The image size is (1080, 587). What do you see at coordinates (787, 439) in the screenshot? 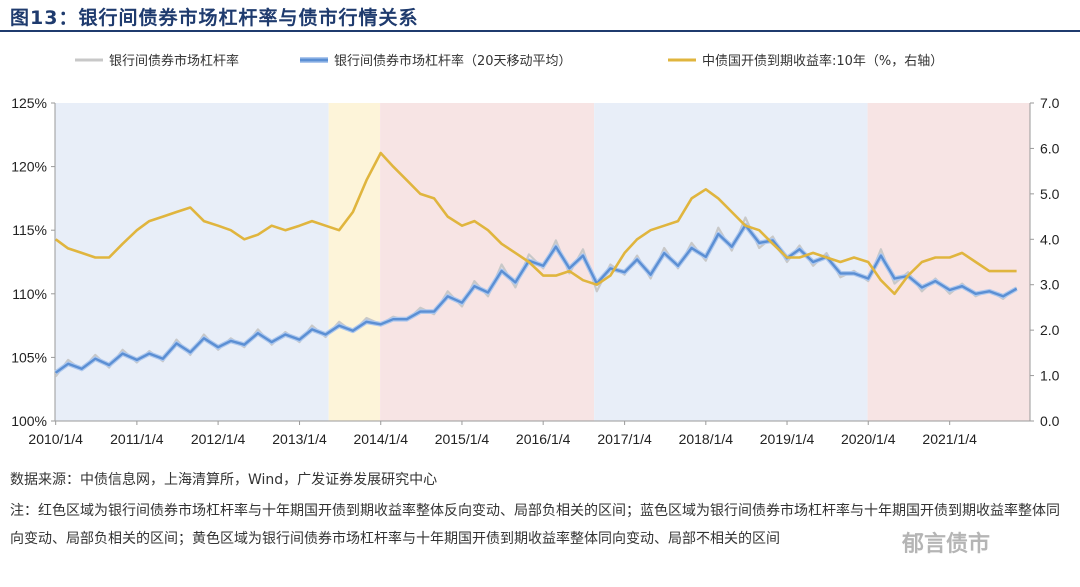
I see `x-tick-label: 2019/1/4` at bounding box center [787, 439].